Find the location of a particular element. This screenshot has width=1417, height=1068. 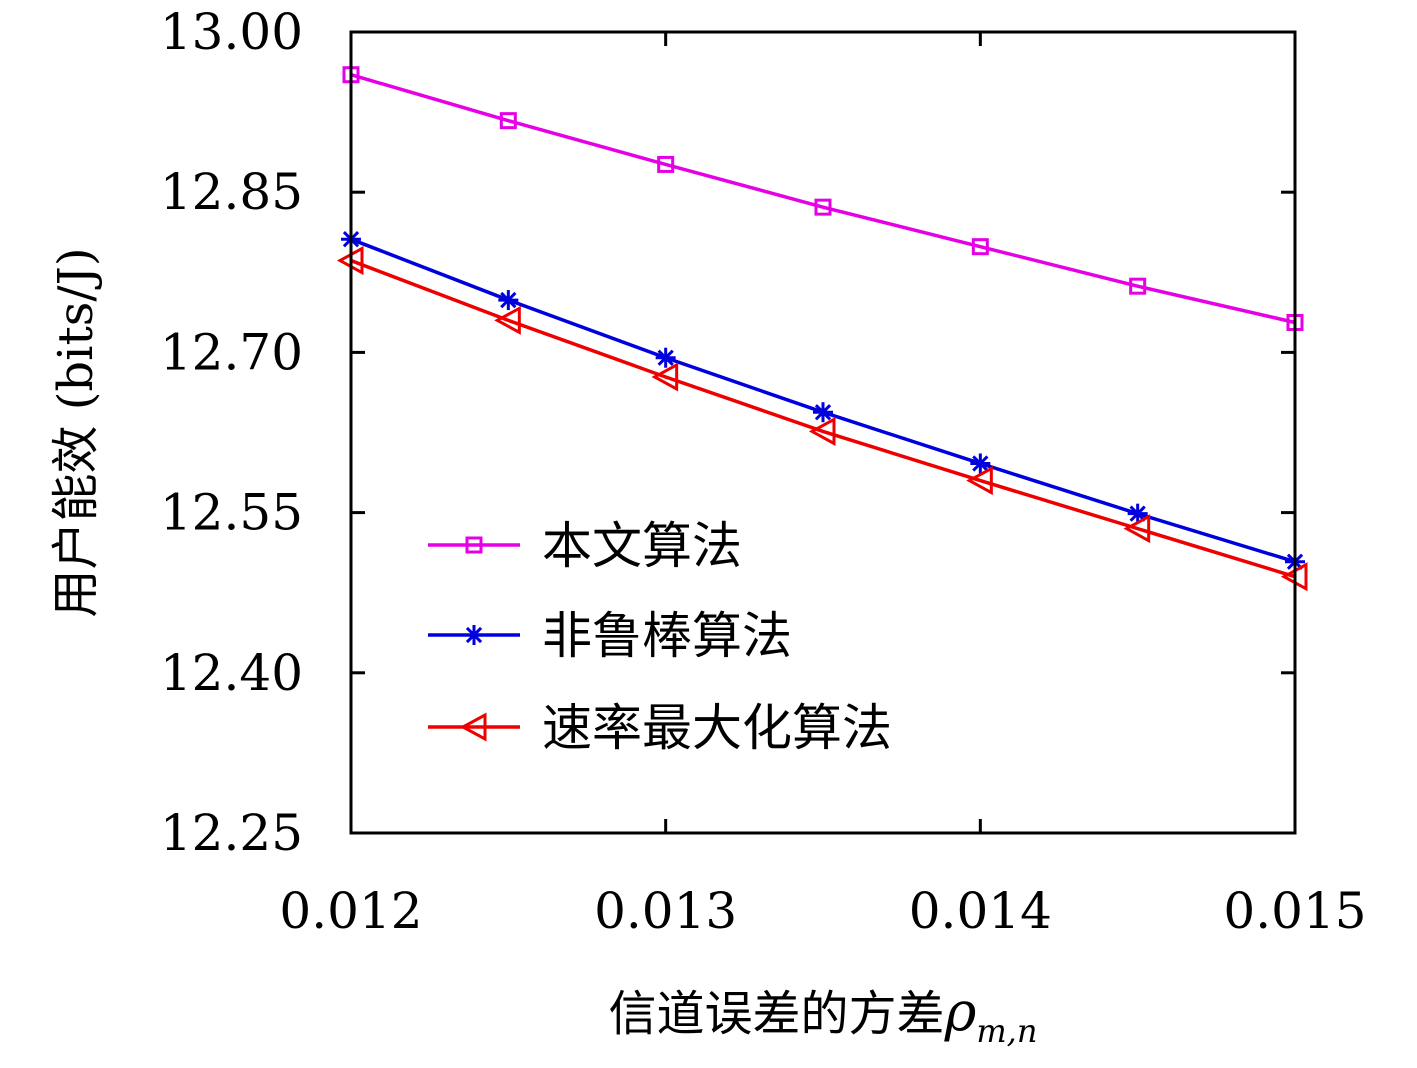

y-tick-label: 13.00 is located at coordinates (231, 32).